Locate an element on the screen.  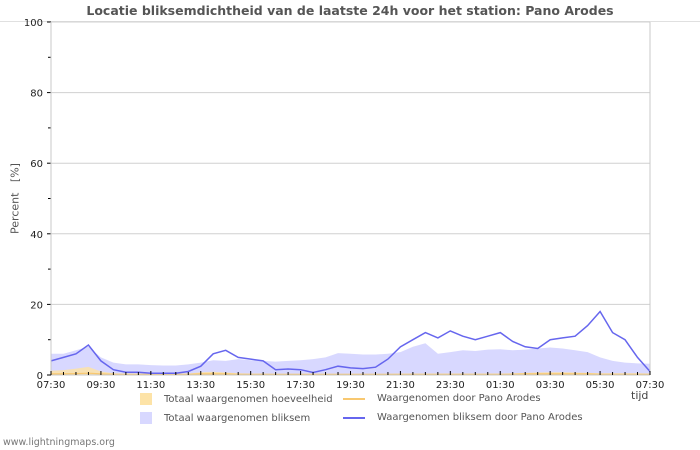
y-axis-label: Percent [%] is located at coordinates (15, 198).